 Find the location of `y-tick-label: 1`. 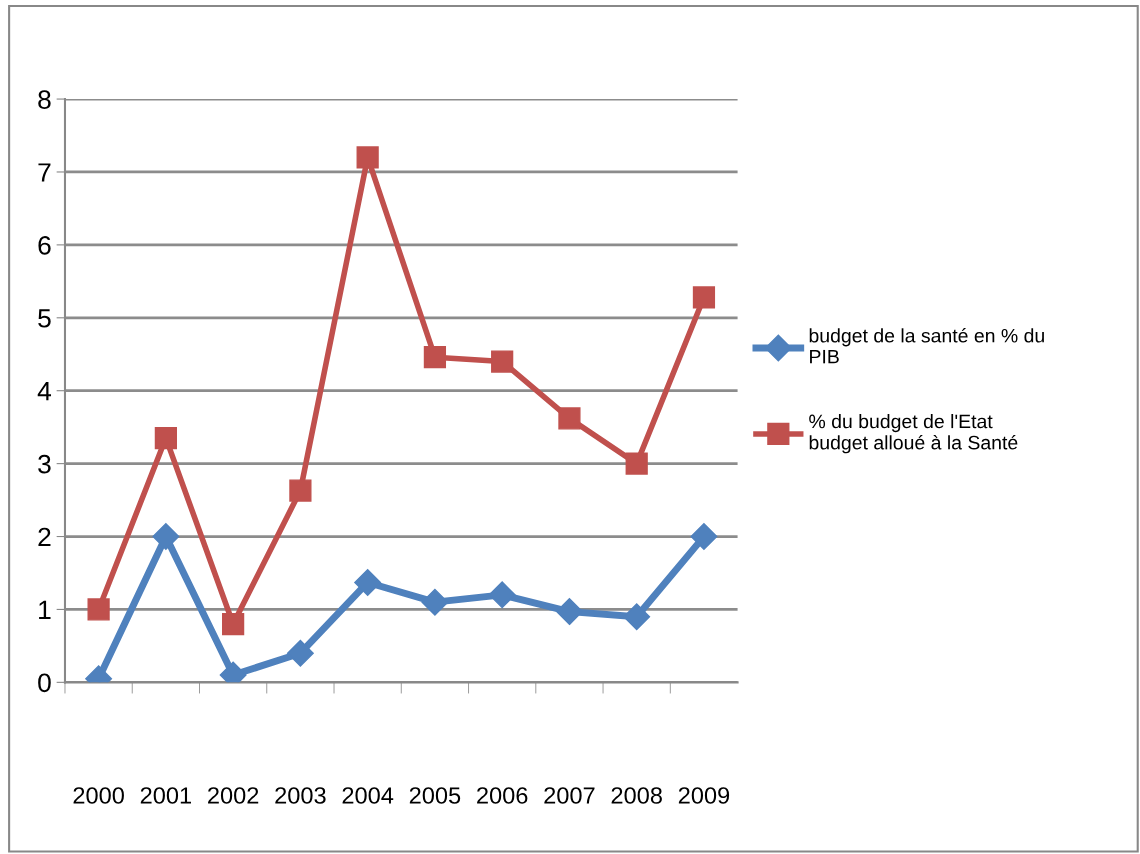

y-tick-label: 1 is located at coordinates (45, 609).